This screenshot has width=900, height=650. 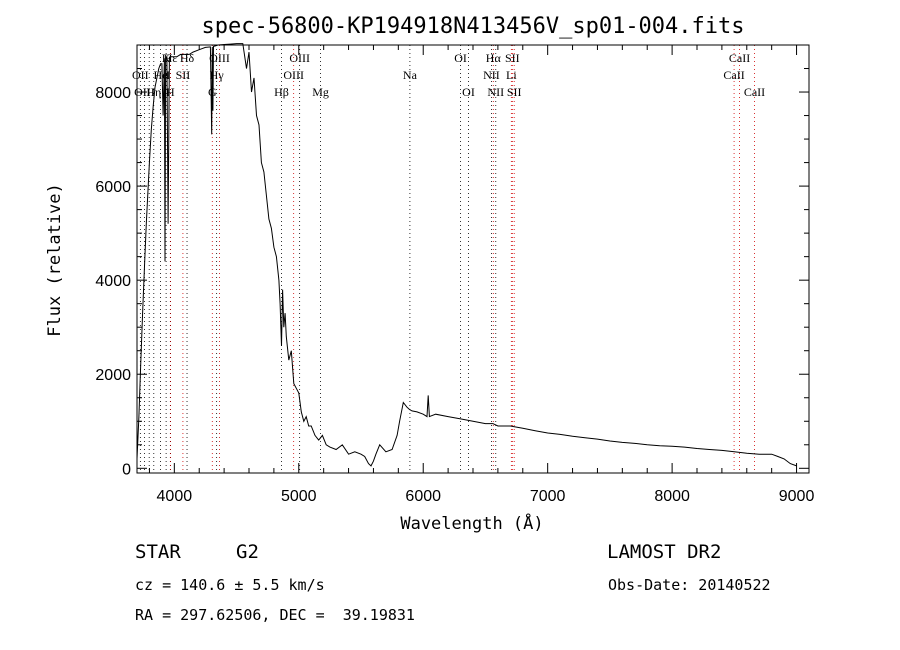 What do you see at coordinates (113, 281) in the screenshot?
I see `y-tick-label: 4000` at bounding box center [113, 281].